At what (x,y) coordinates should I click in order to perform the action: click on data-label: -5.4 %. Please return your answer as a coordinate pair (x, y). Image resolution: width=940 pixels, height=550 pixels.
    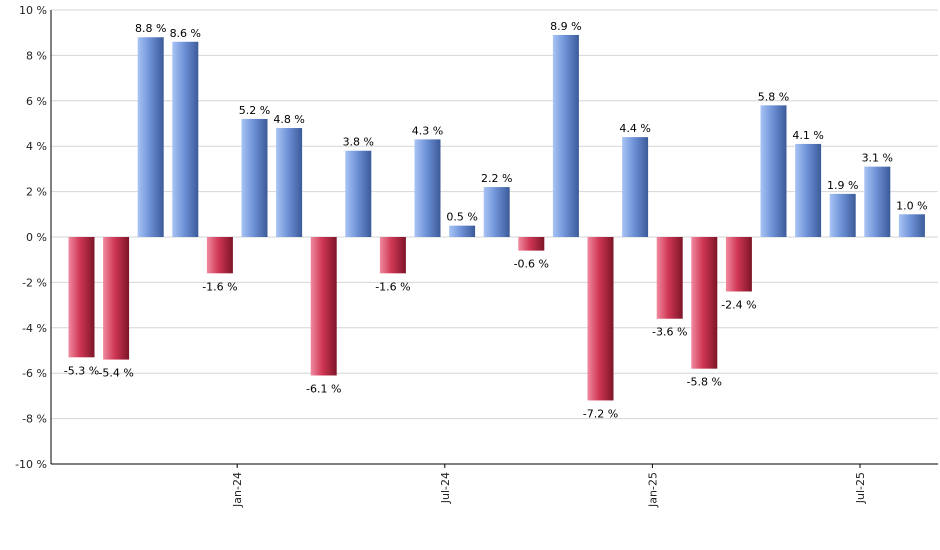
    Looking at the image, I should click on (115, 373).